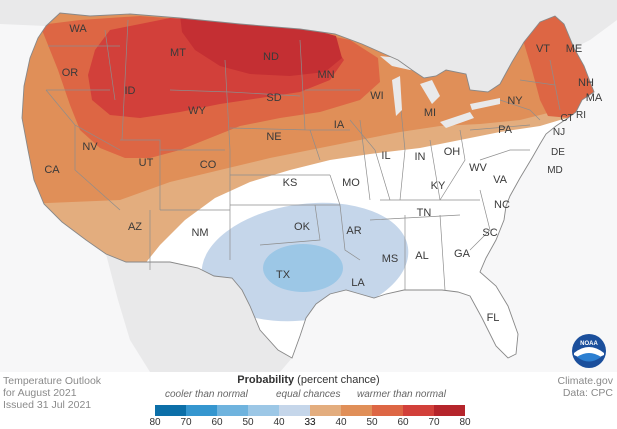 The width and height of the screenshot is (617, 429). What do you see at coordinates (279, 422) in the screenshot?
I see `legend-tick-cool-40: 40` at bounding box center [279, 422].